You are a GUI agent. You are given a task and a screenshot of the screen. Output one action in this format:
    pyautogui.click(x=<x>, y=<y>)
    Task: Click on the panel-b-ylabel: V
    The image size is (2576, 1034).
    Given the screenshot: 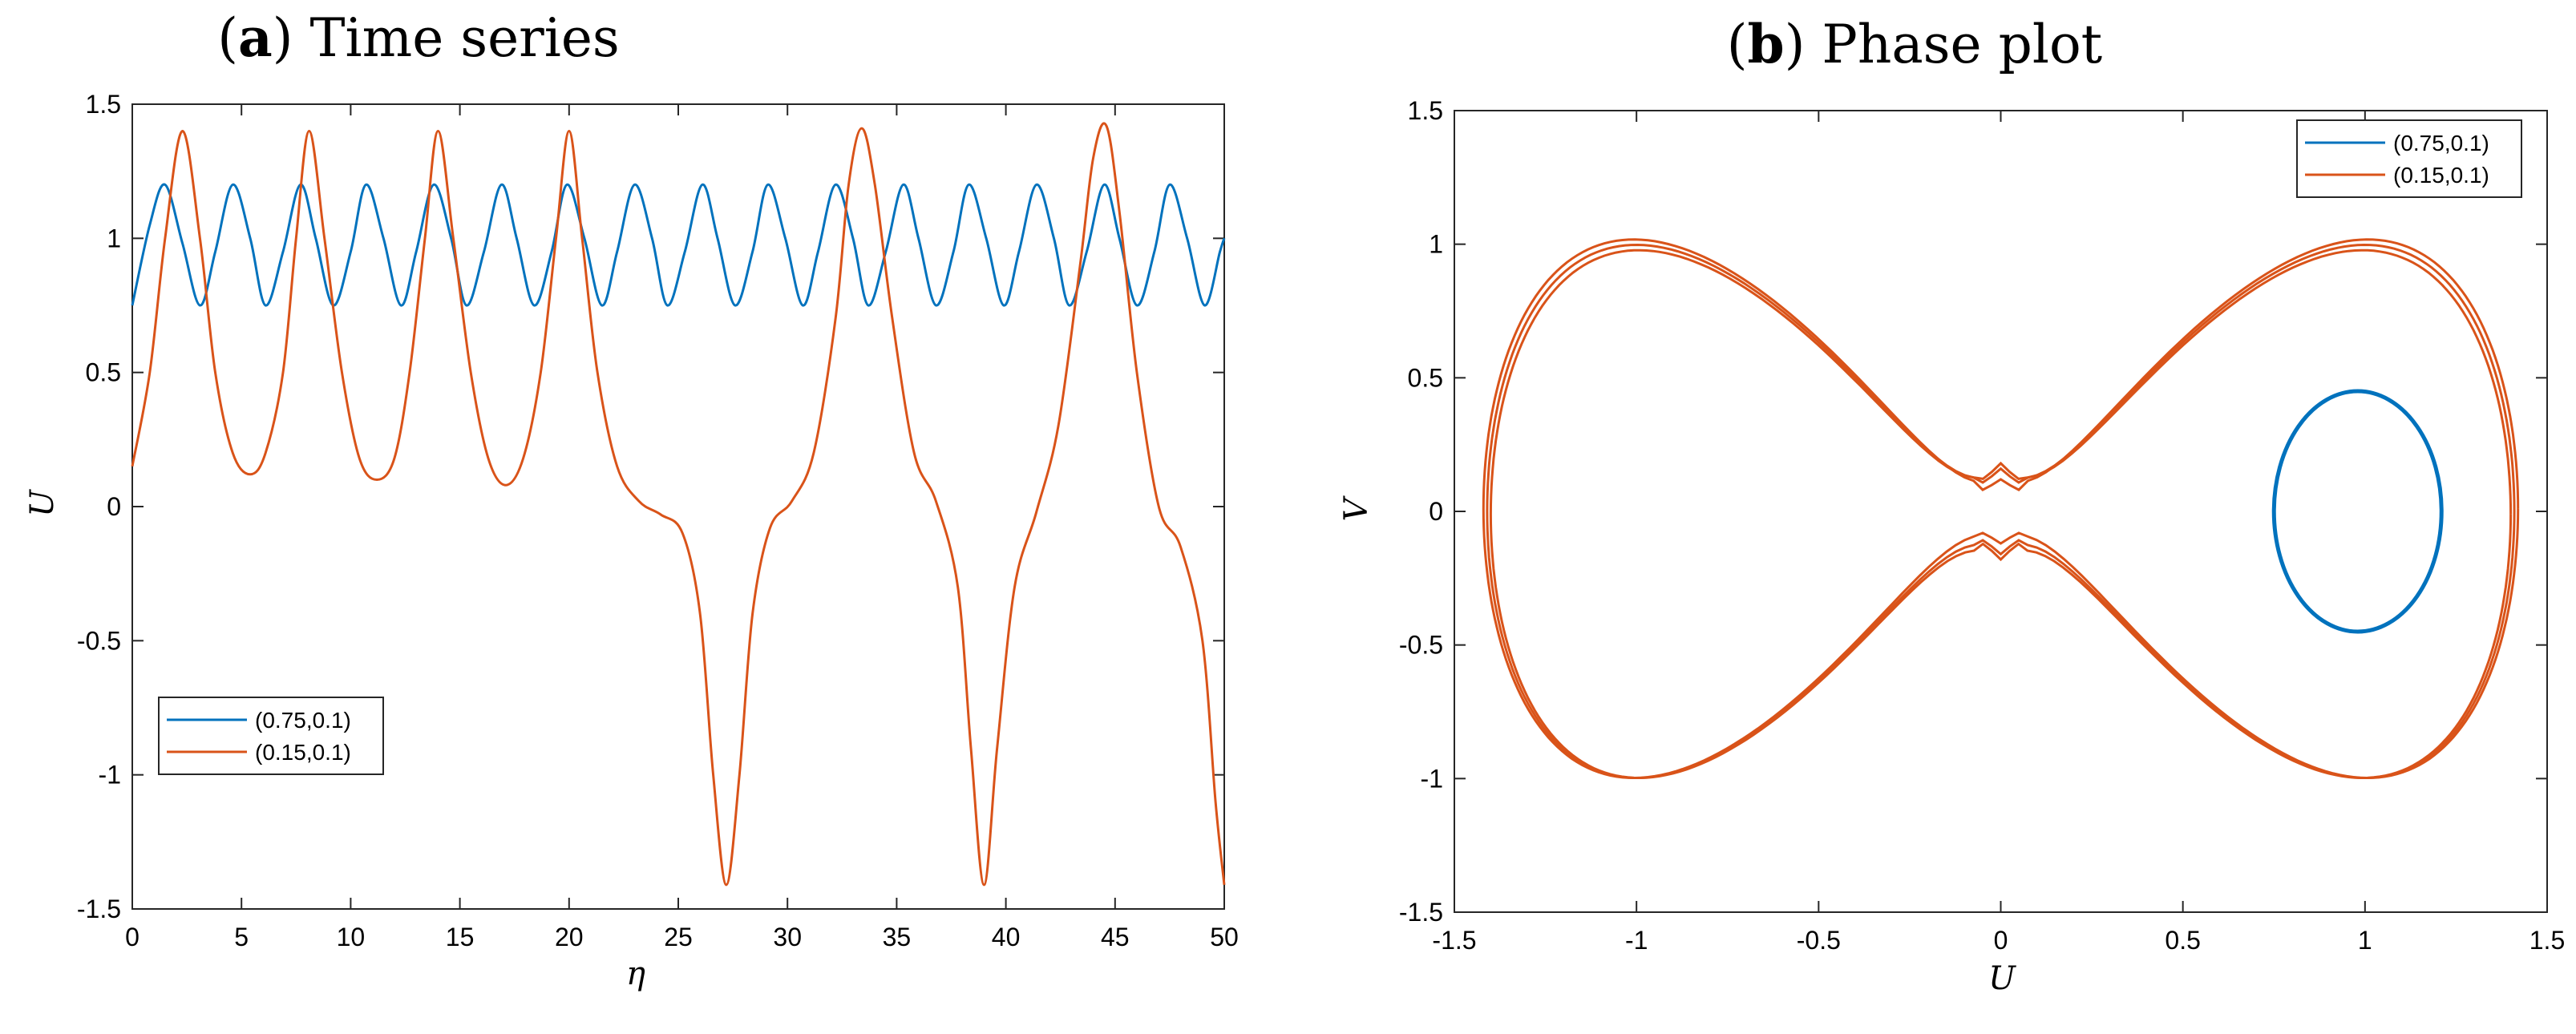 What is the action you would take?
    pyautogui.click(x=1356, y=508)
    